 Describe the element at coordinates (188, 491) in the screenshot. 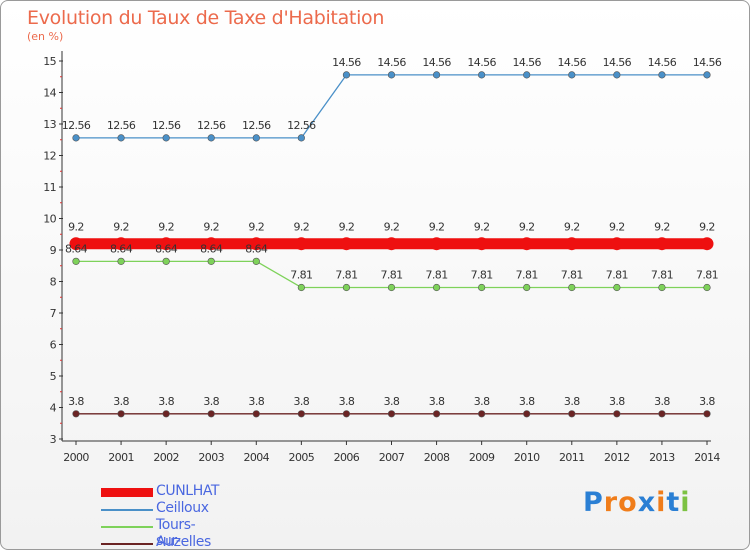

I see `legend-label-cunlhat: CUNLHAT` at that location.